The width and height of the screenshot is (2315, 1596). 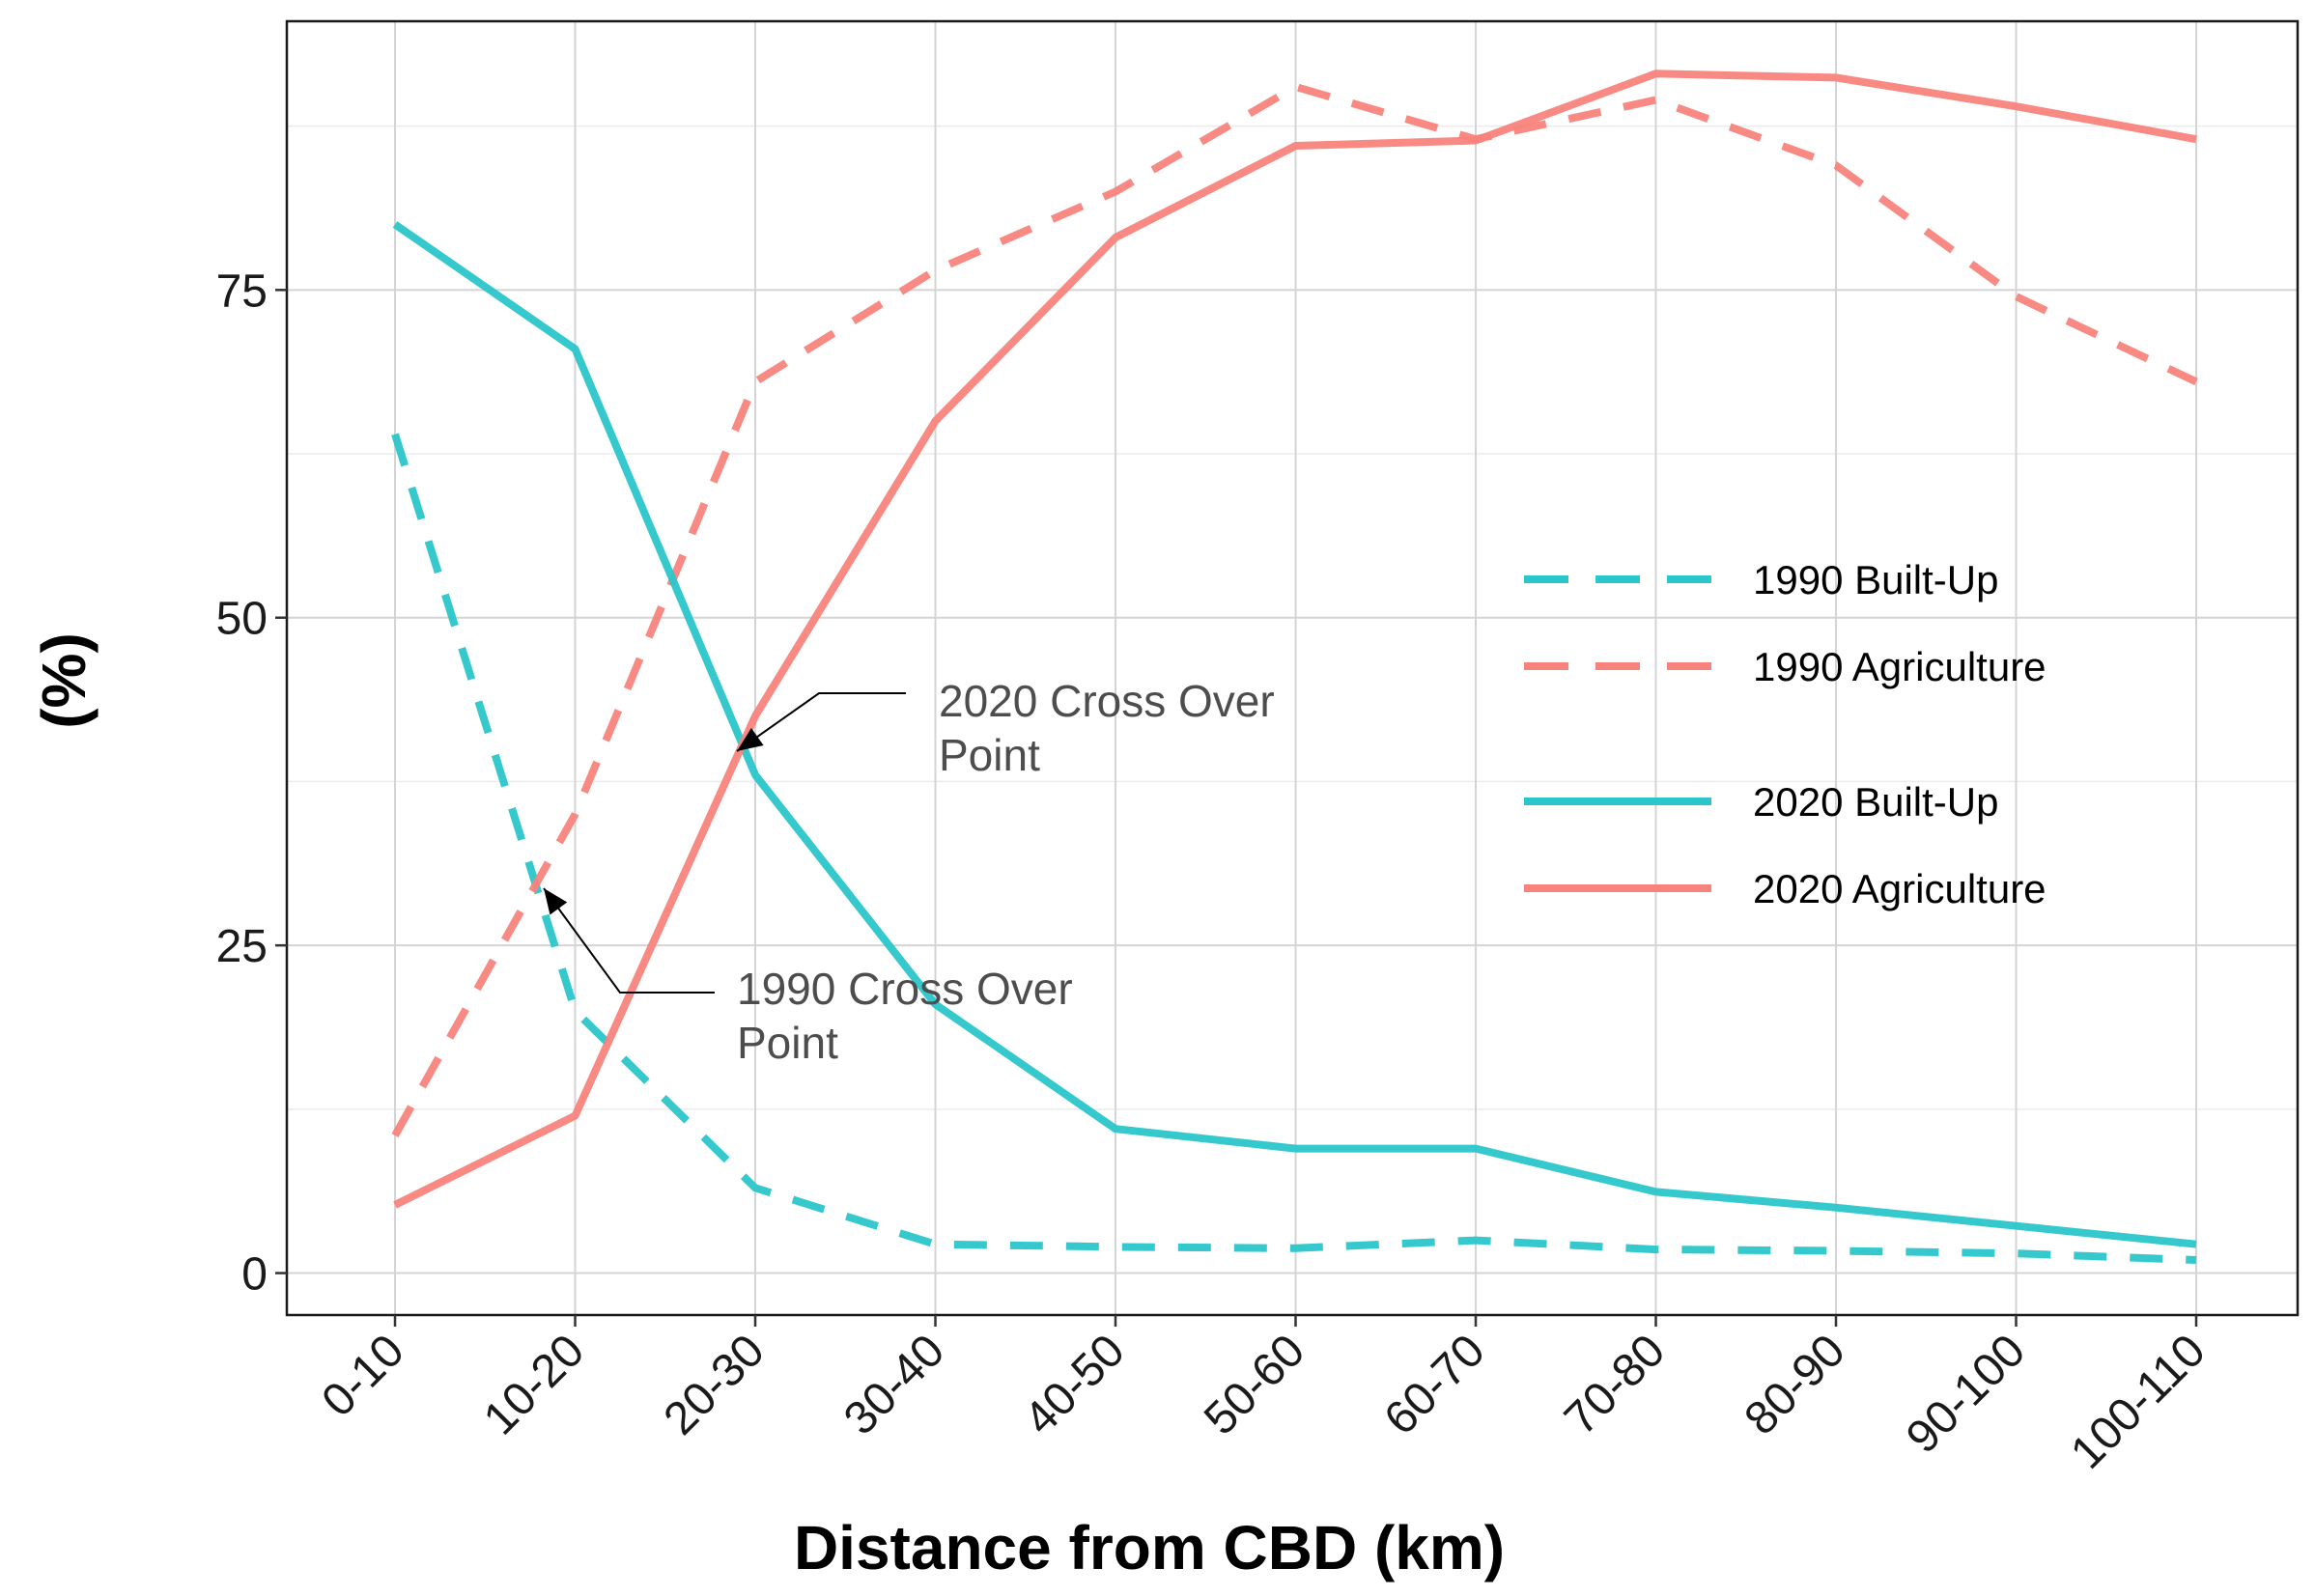 I want to click on y-tick-label: 50, so click(x=242, y=620).